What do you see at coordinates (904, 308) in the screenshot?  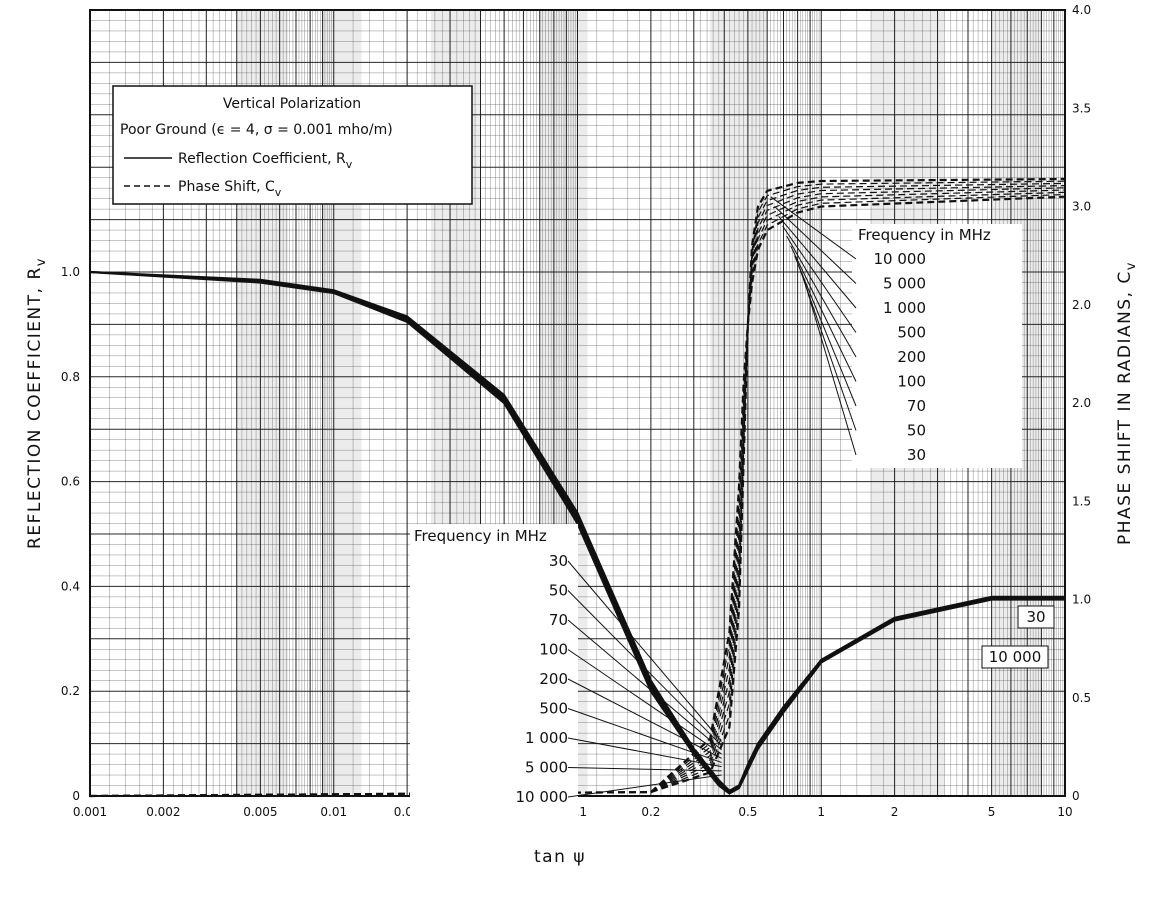 I see `phase-annot-label: 1 000` at bounding box center [904, 308].